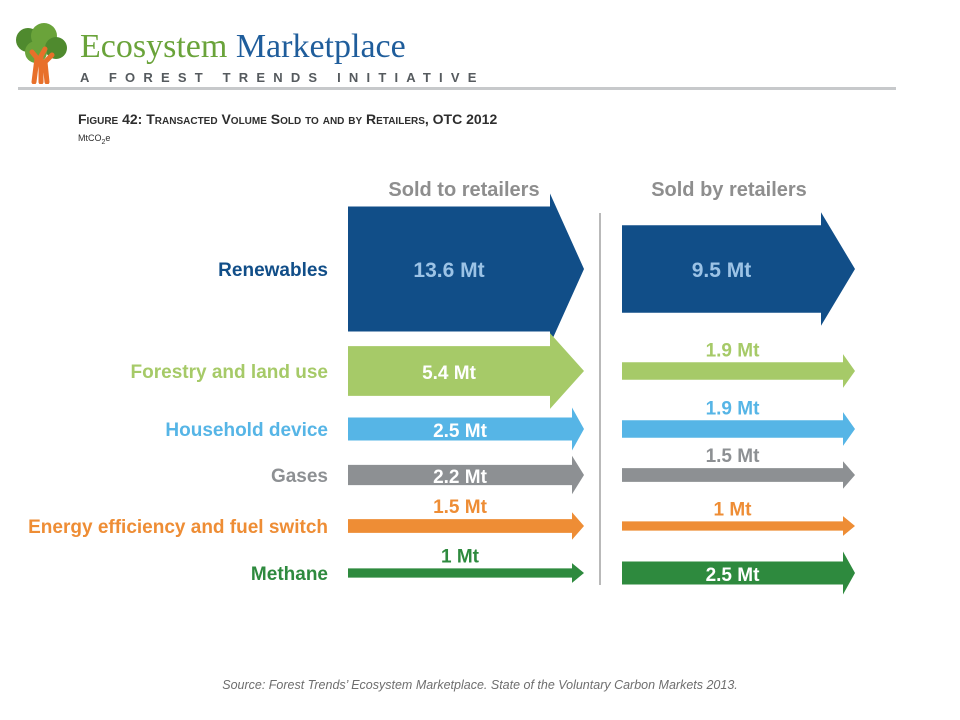  Describe the element at coordinates (463, 190) in the screenshot. I see `column-title-sold-to-retailers: Sold to retailers` at that location.